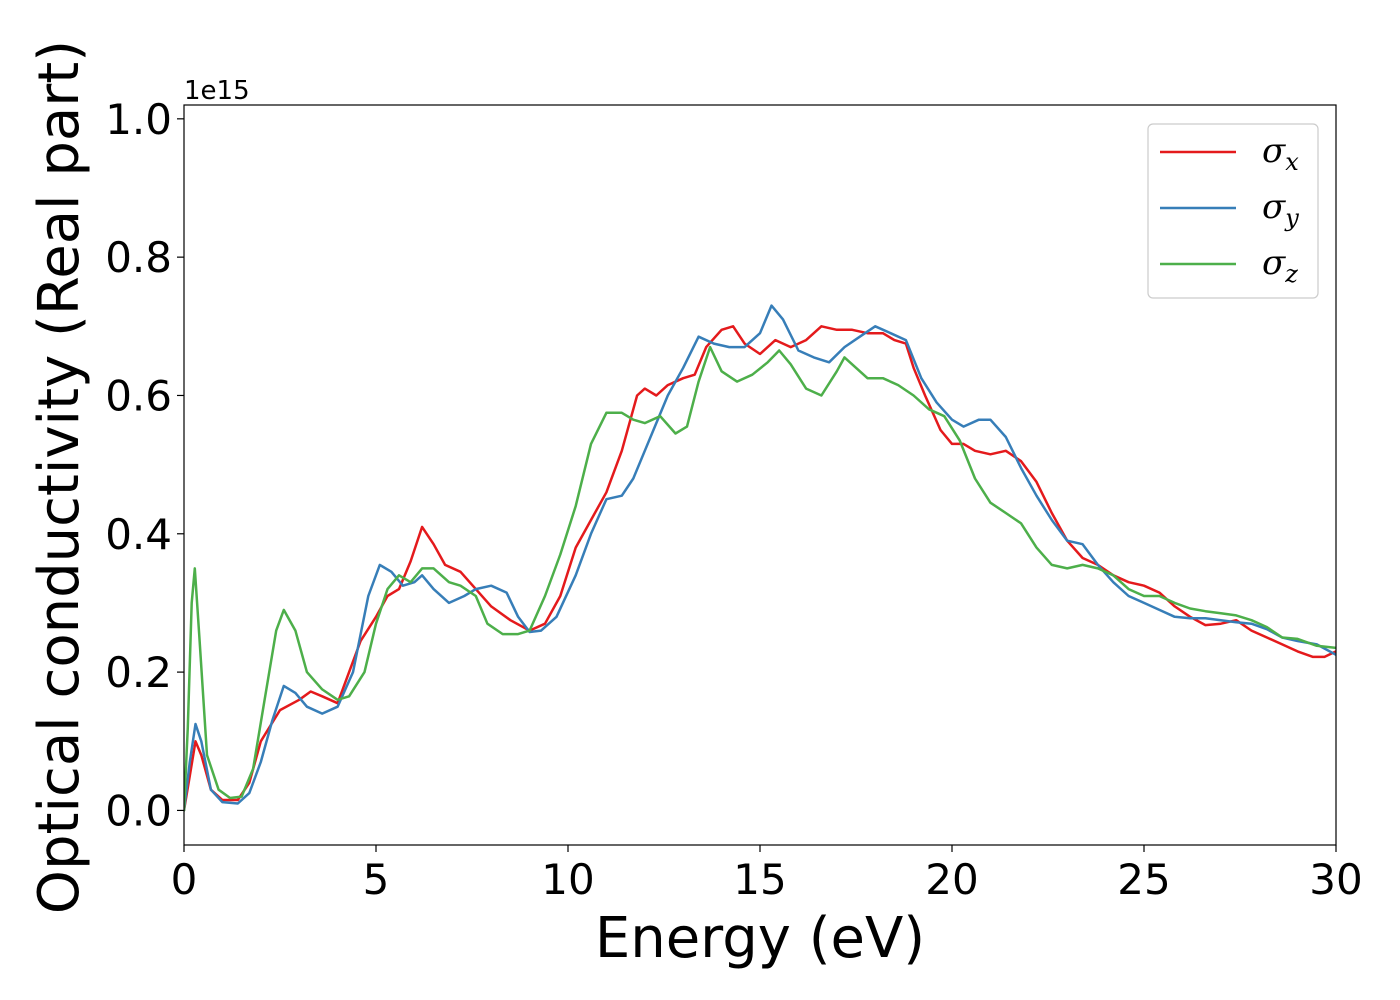 The image size is (1400, 1000). What do you see at coordinates (138, 395) in the screenshot?
I see `y-tick-label: 0.6` at bounding box center [138, 395].